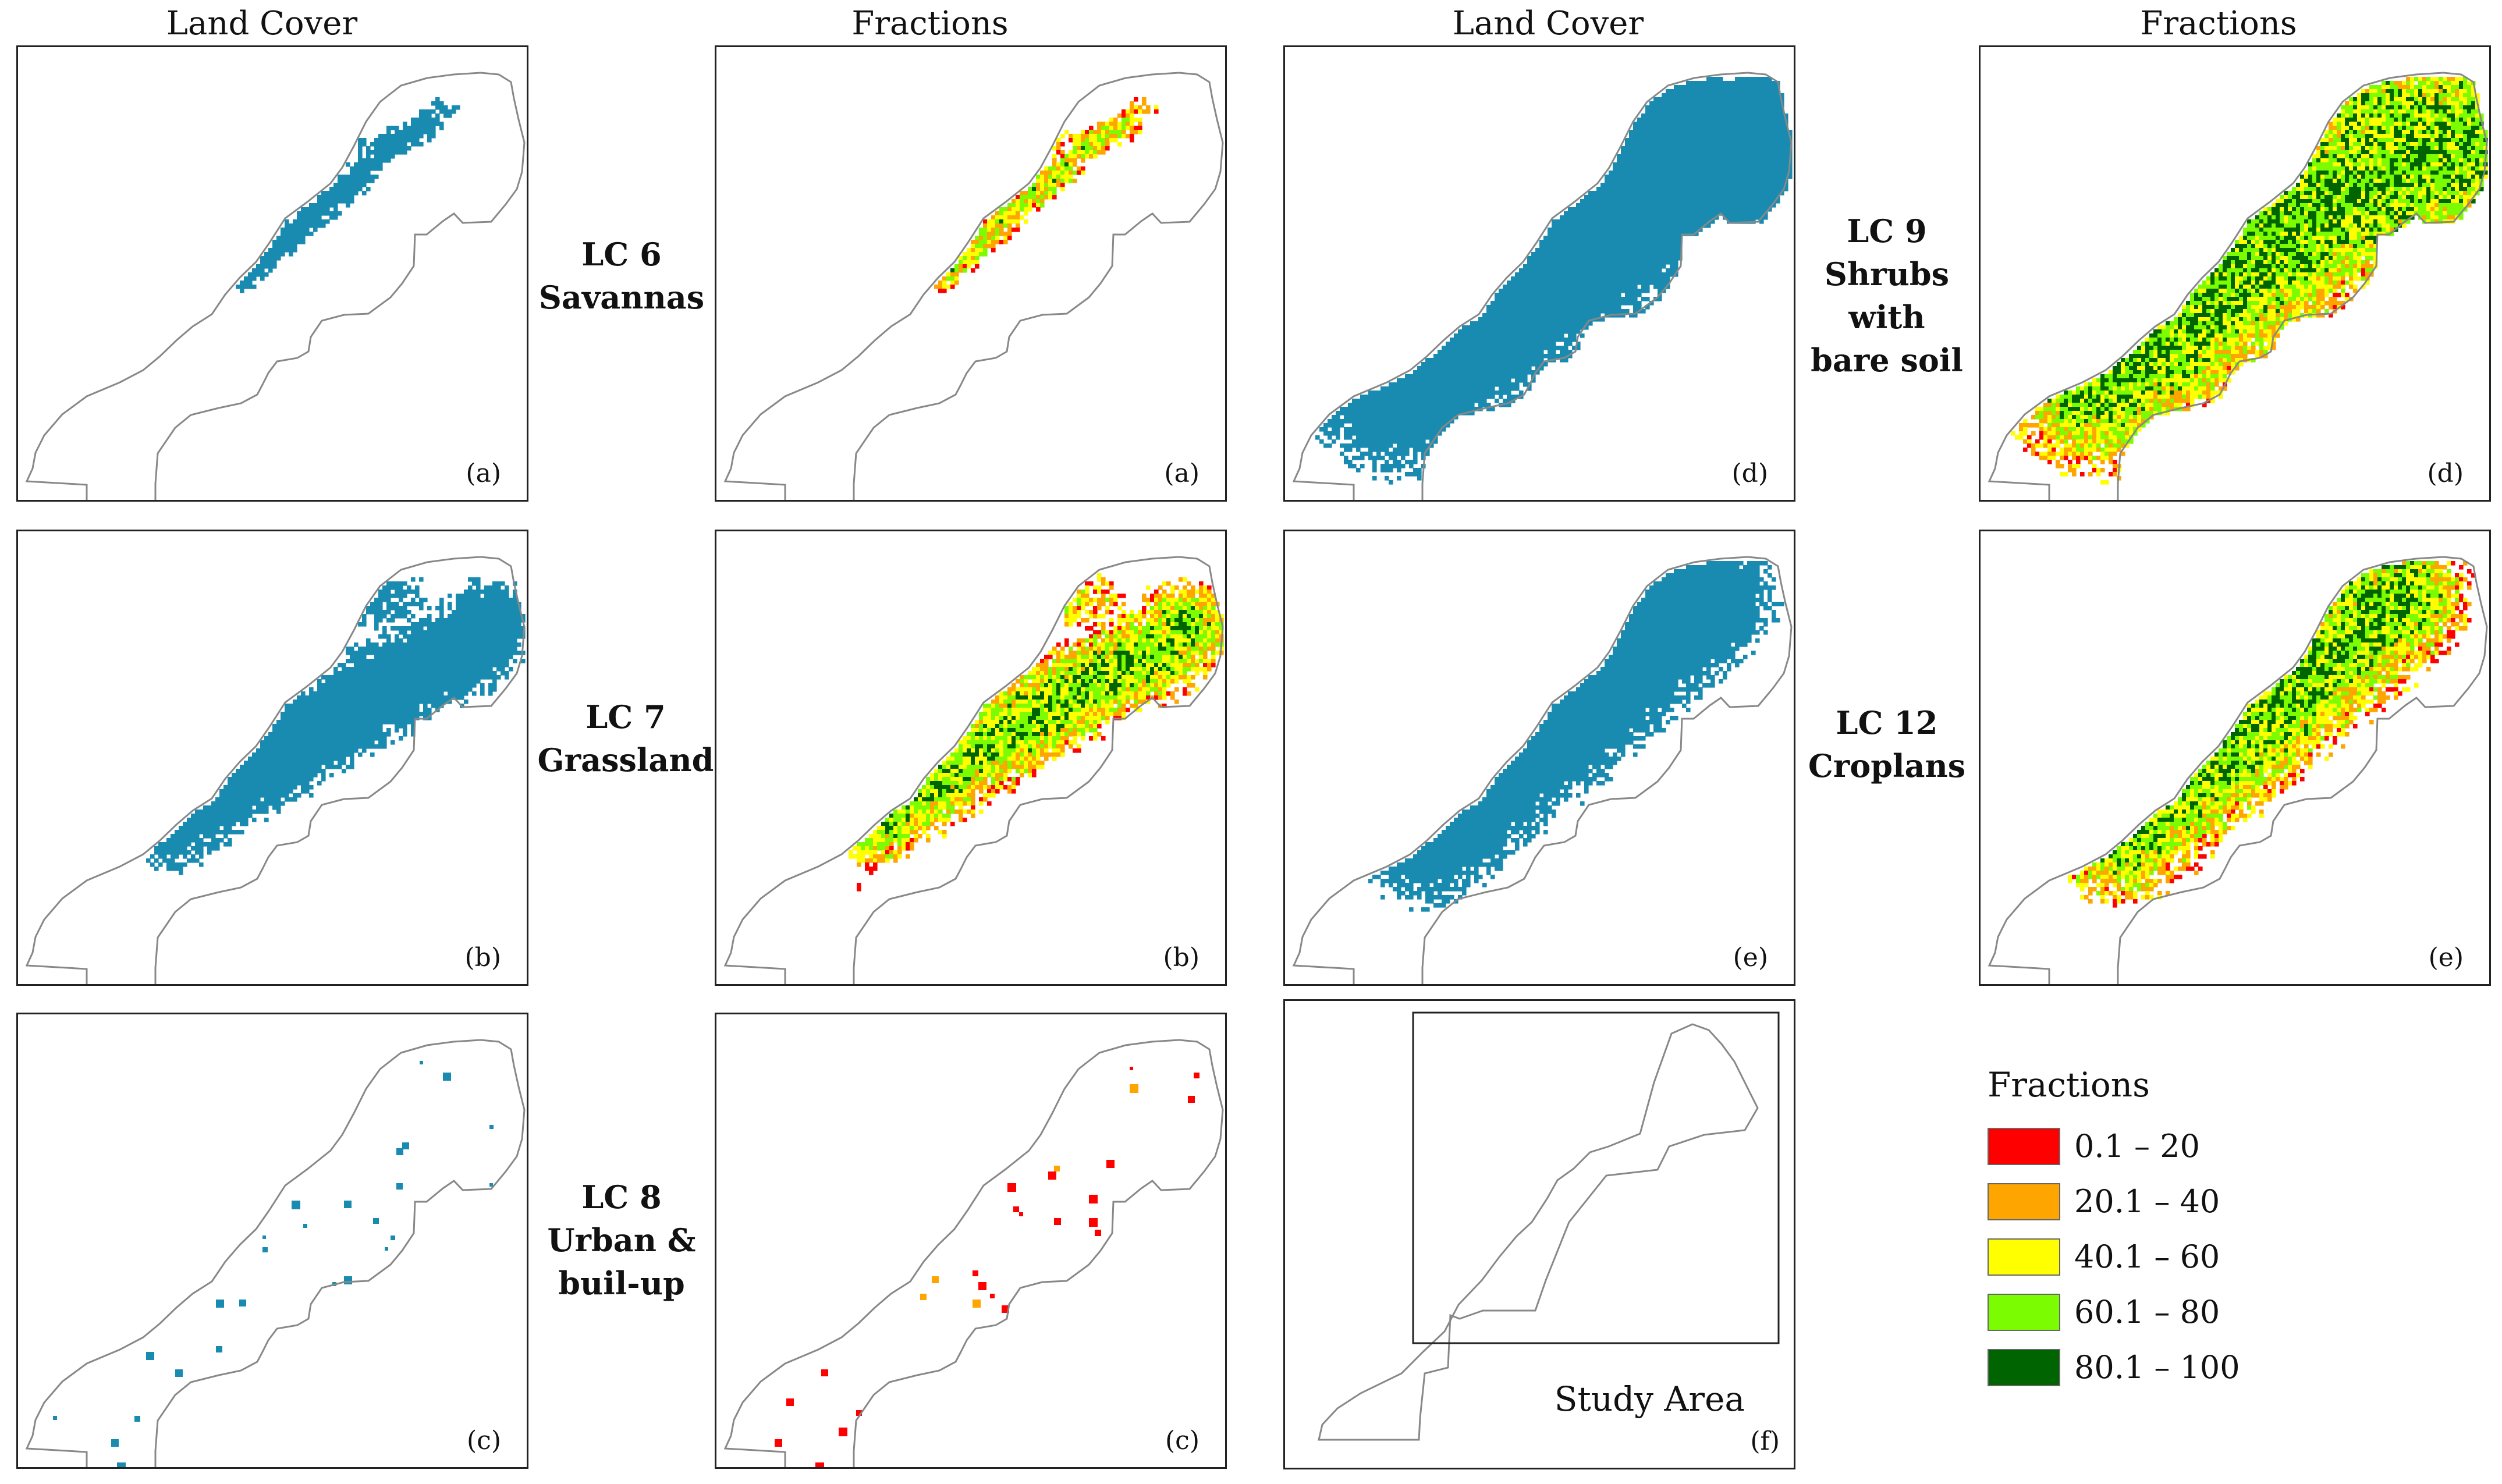 This screenshot has height=1484, width=2502. What do you see at coordinates (626, 738) in the screenshot?
I see `label-lc7: LC 7 Grassland` at bounding box center [626, 738].